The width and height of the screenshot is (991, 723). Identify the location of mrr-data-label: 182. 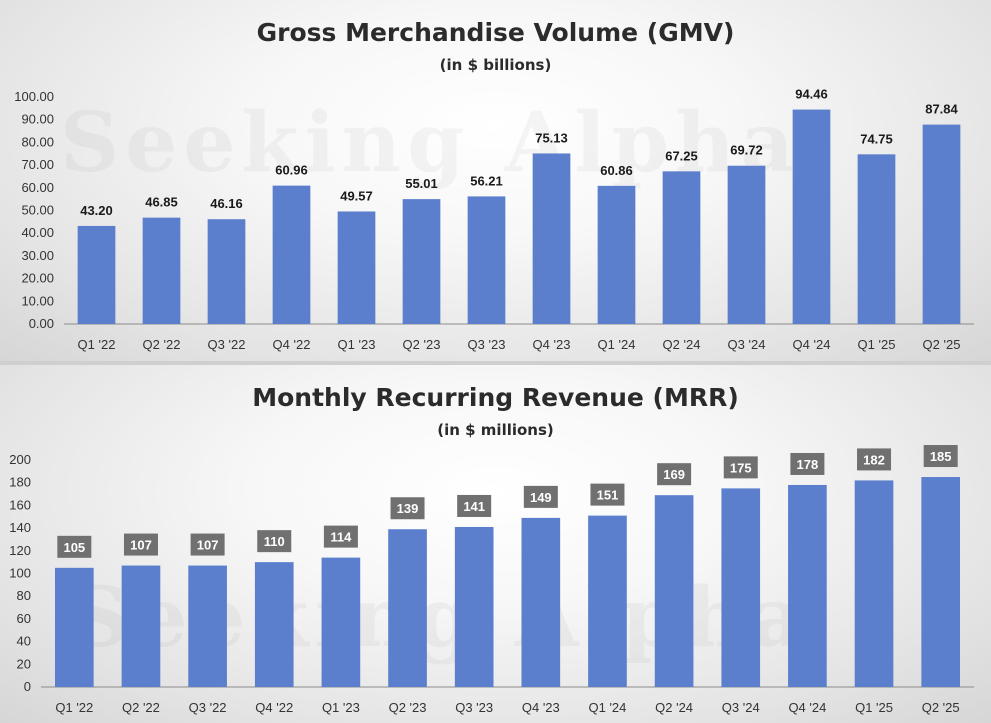
(874, 459).